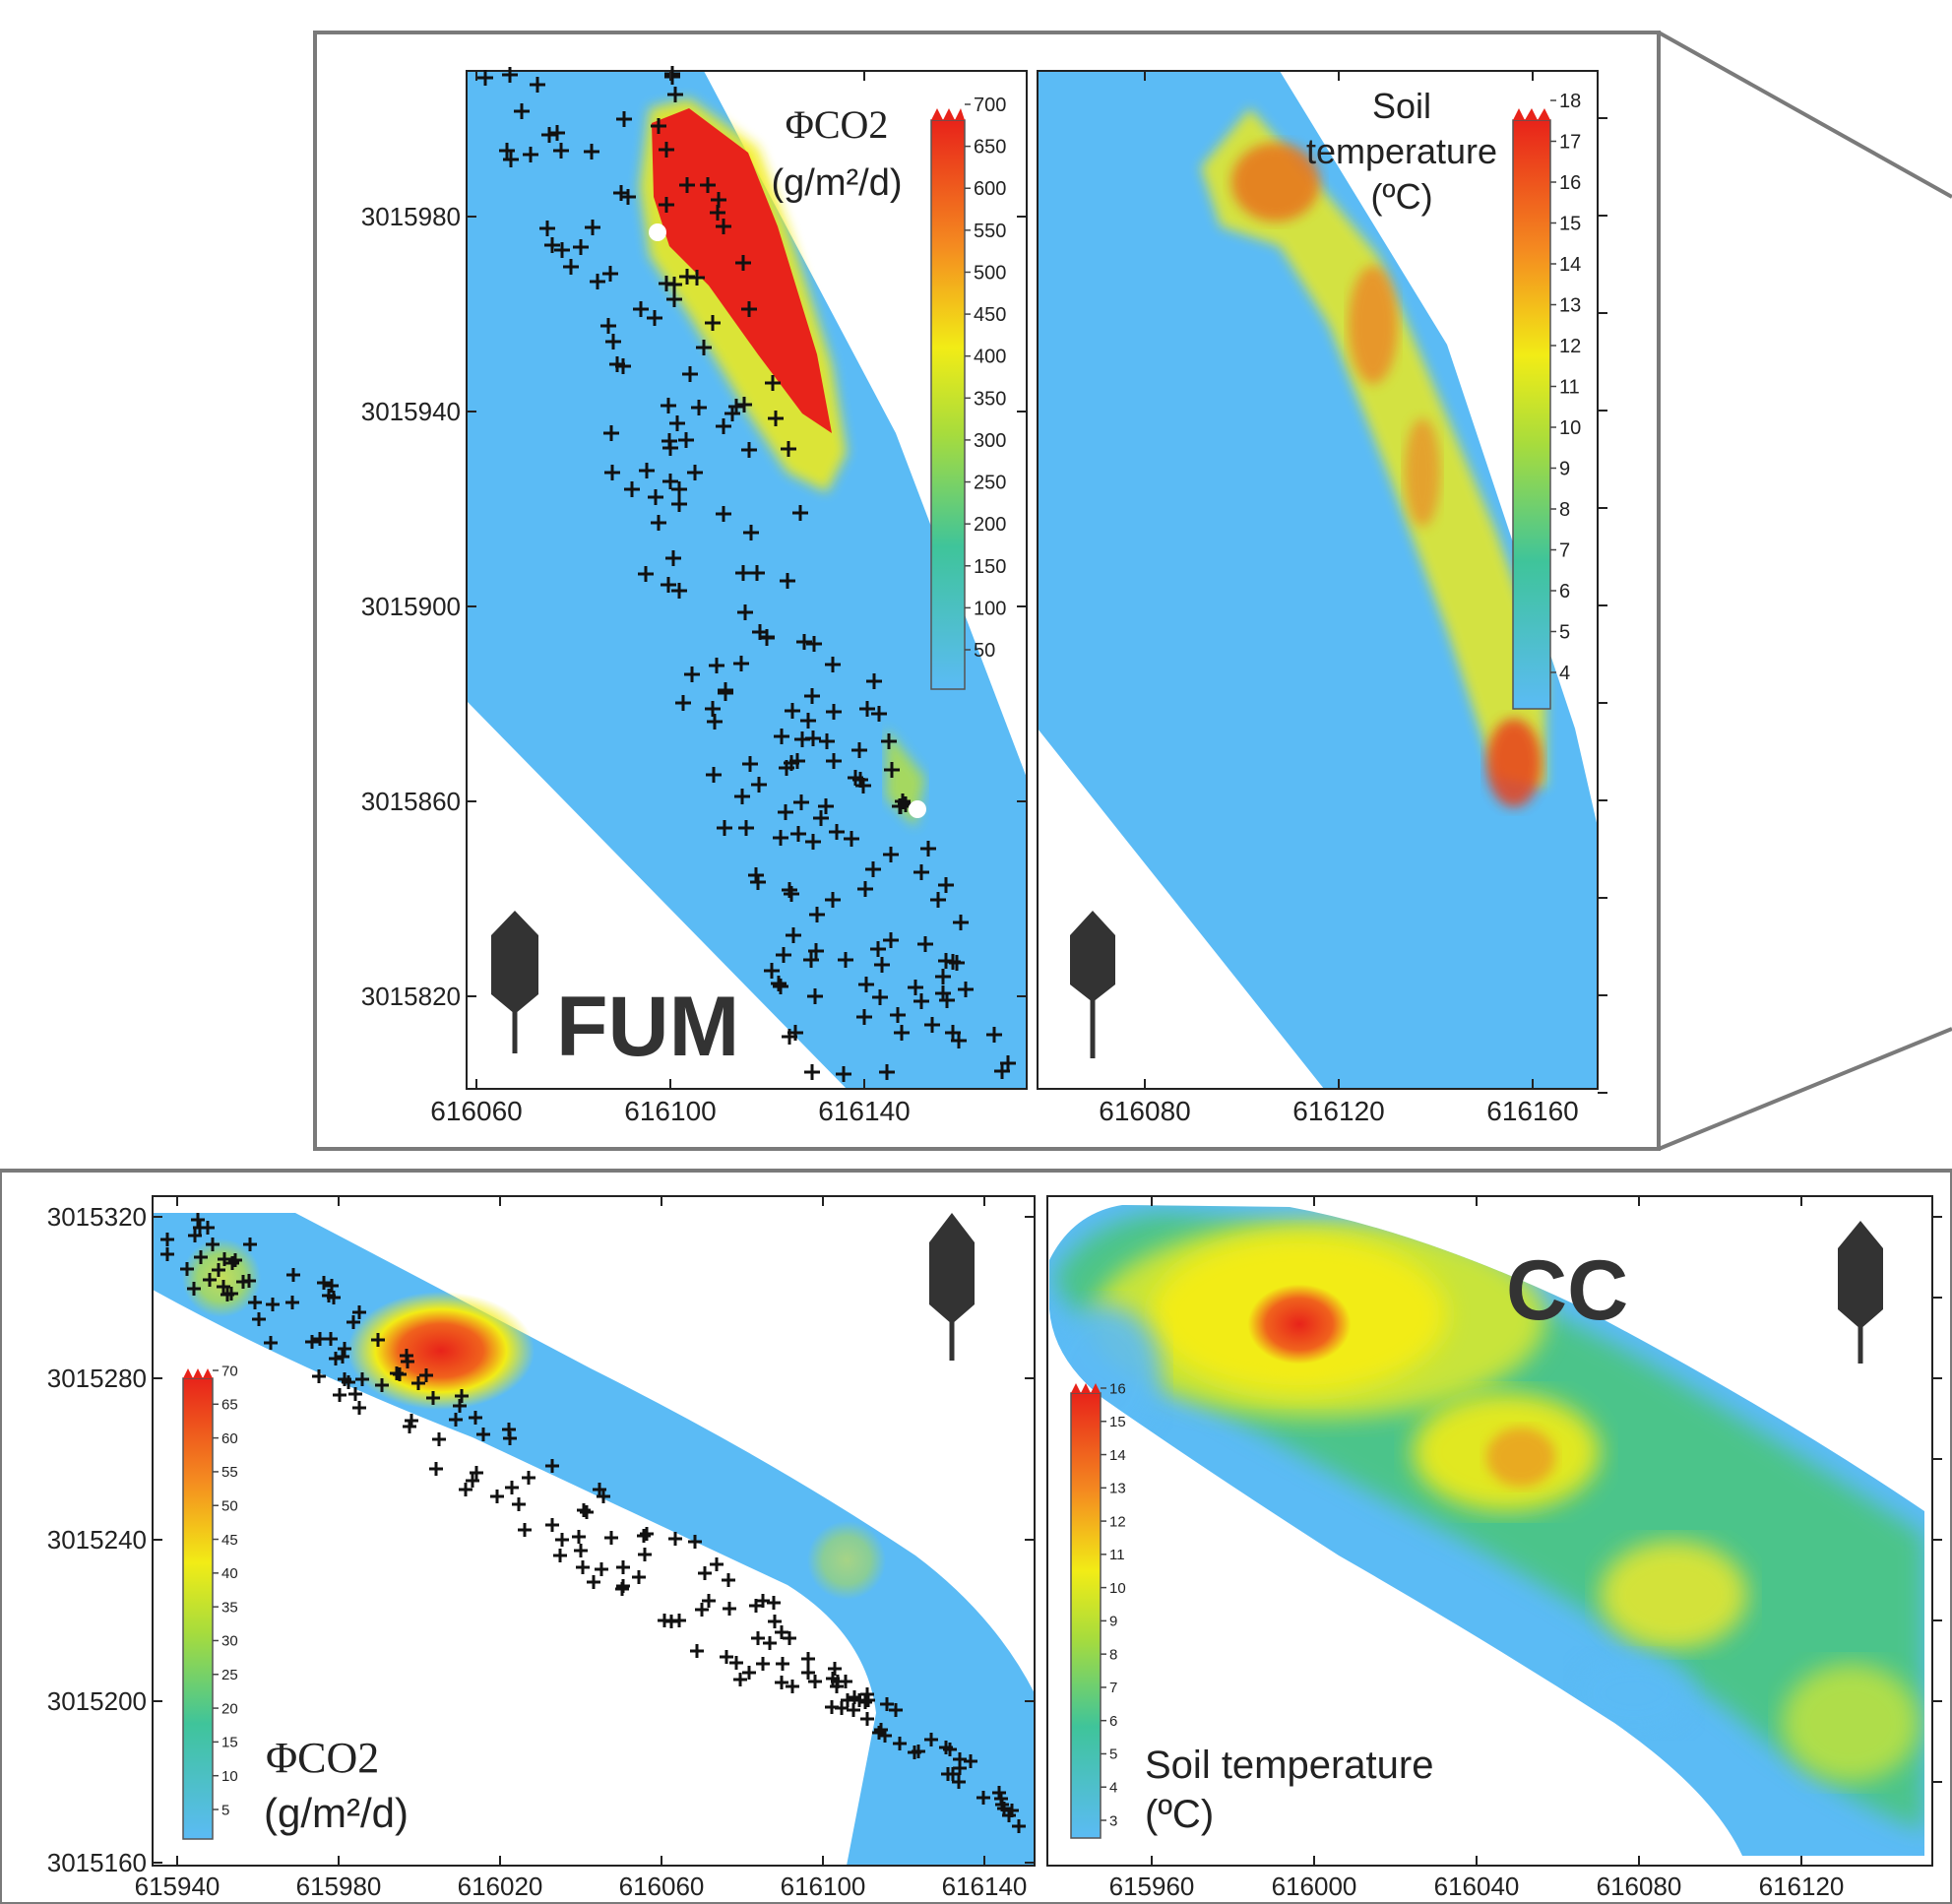 This screenshot has width=1952, height=1904. Describe the element at coordinates (984, 651) in the screenshot. I see `colorbar-tick-label: 50` at that location.